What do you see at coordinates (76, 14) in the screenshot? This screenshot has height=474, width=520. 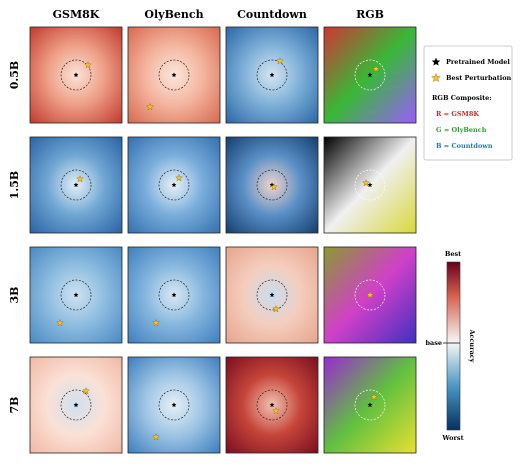 I see `column-header: GSM8K` at bounding box center [76, 14].